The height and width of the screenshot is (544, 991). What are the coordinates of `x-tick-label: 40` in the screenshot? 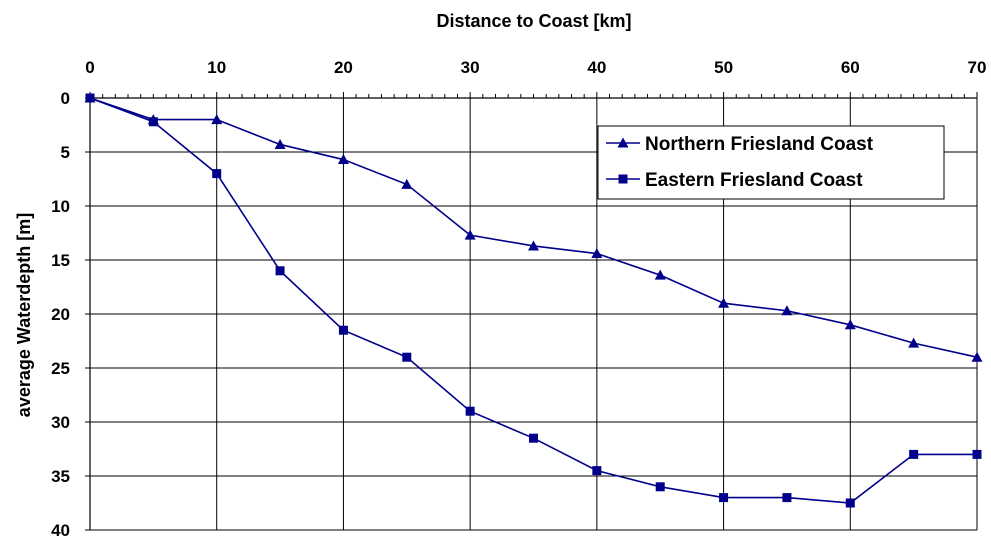 It's located at (596, 67).